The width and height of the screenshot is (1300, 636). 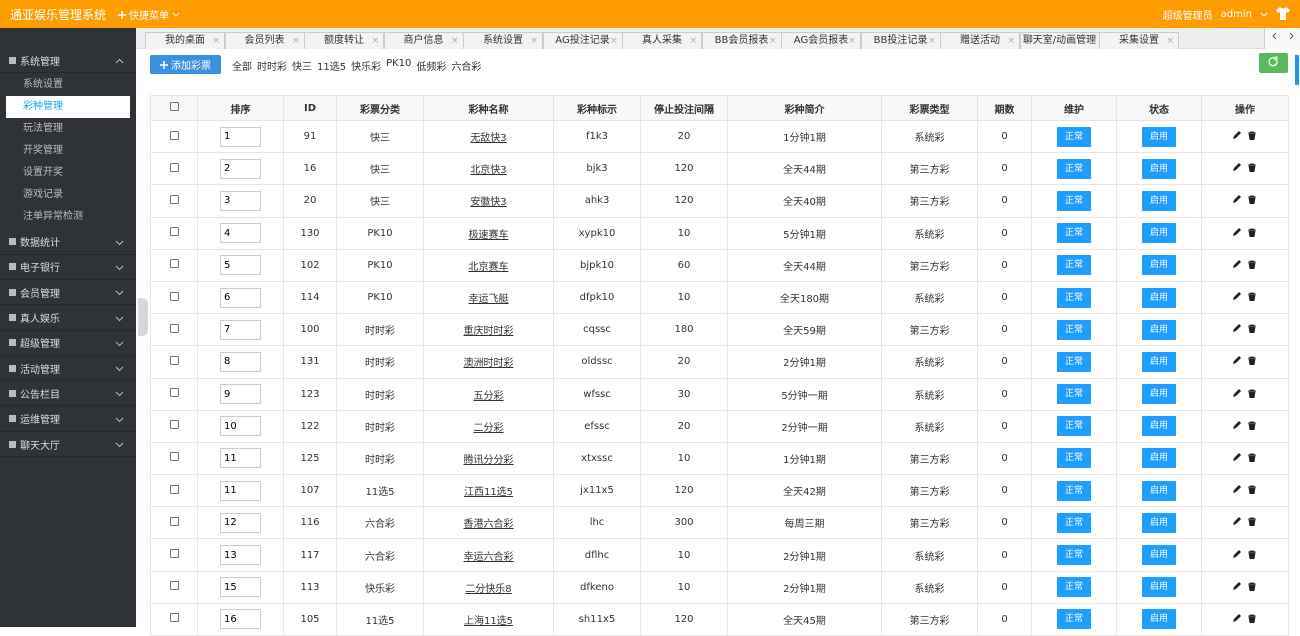 I want to click on menu-section: 公告栏目, so click(x=68, y=394).